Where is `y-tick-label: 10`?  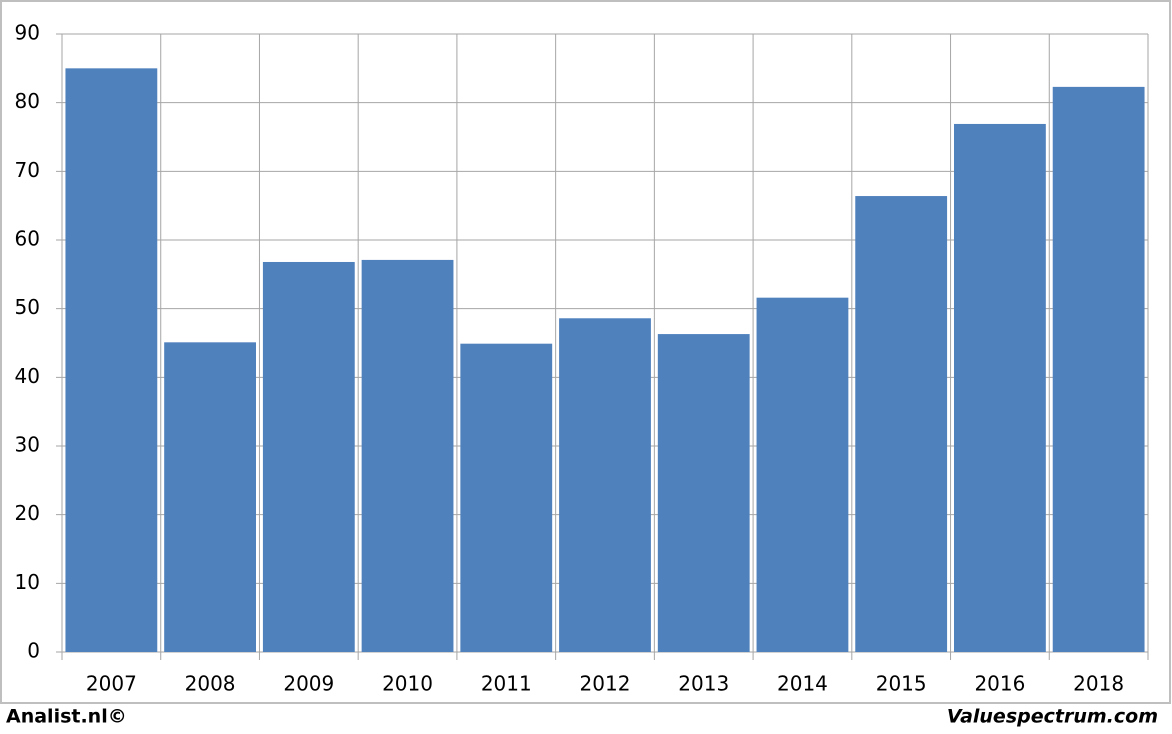 y-tick-label: 10 is located at coordinates (27, 582).